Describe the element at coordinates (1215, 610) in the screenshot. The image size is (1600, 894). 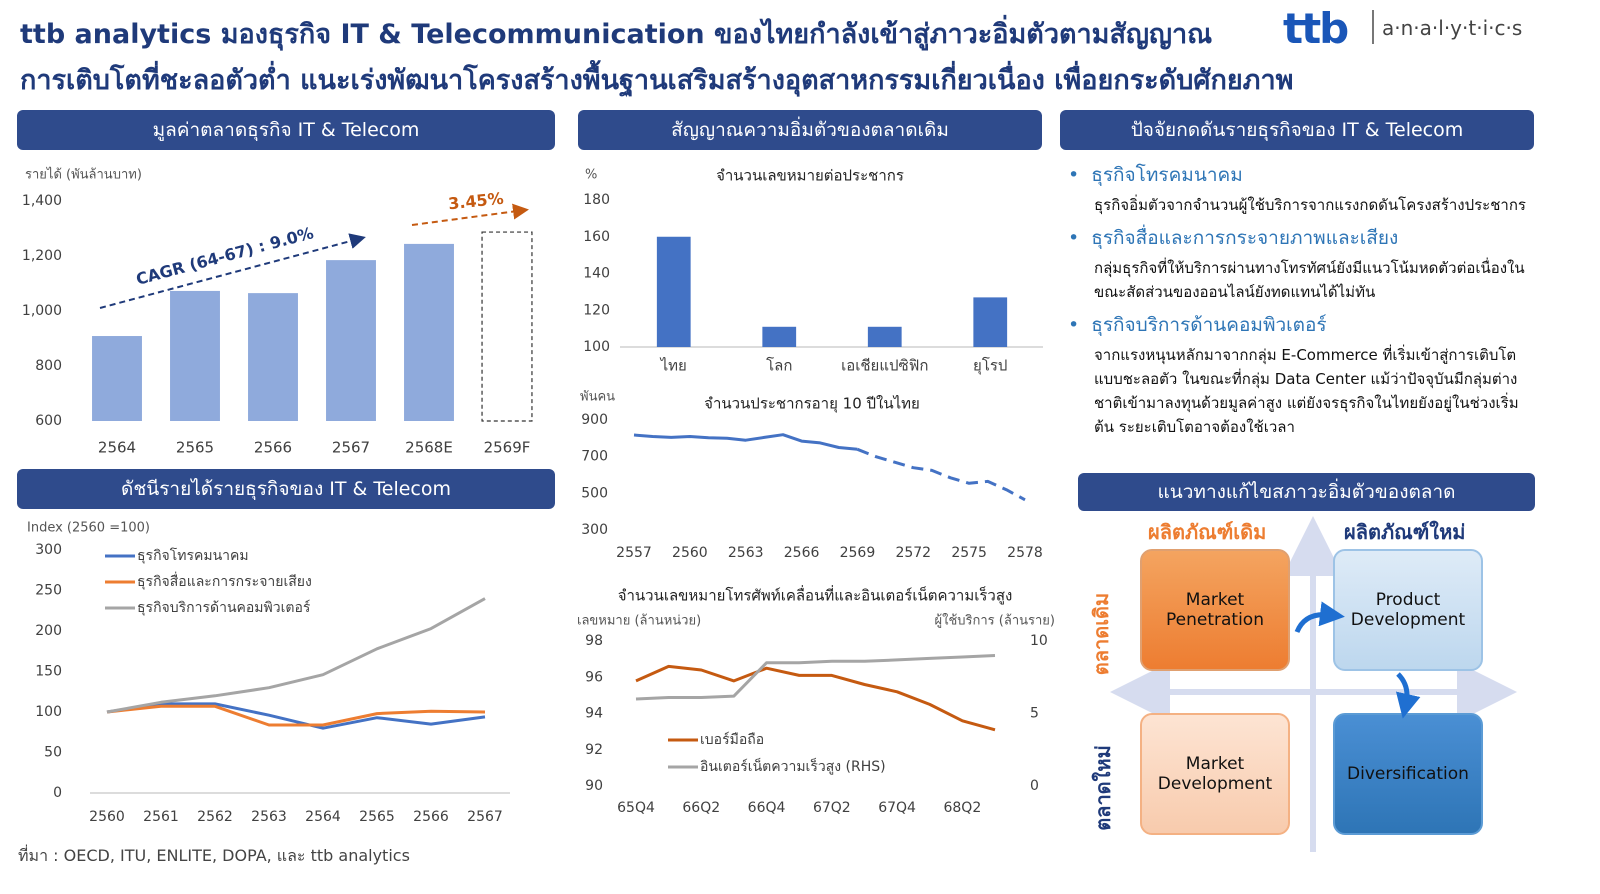
I see `matrix-cell: Market Penetration` at that location.